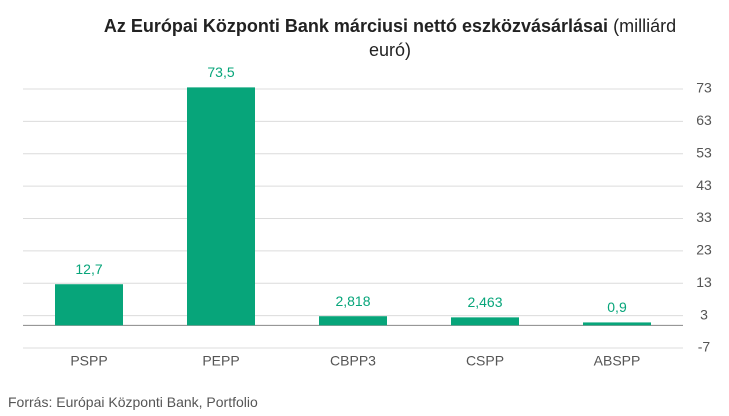 The width and height of the screenshot is (729, 416). What do you see at coordinates (704, 282) in the screenshot?
I see `y-tick-label: 13` at bounding box center [704, 282].